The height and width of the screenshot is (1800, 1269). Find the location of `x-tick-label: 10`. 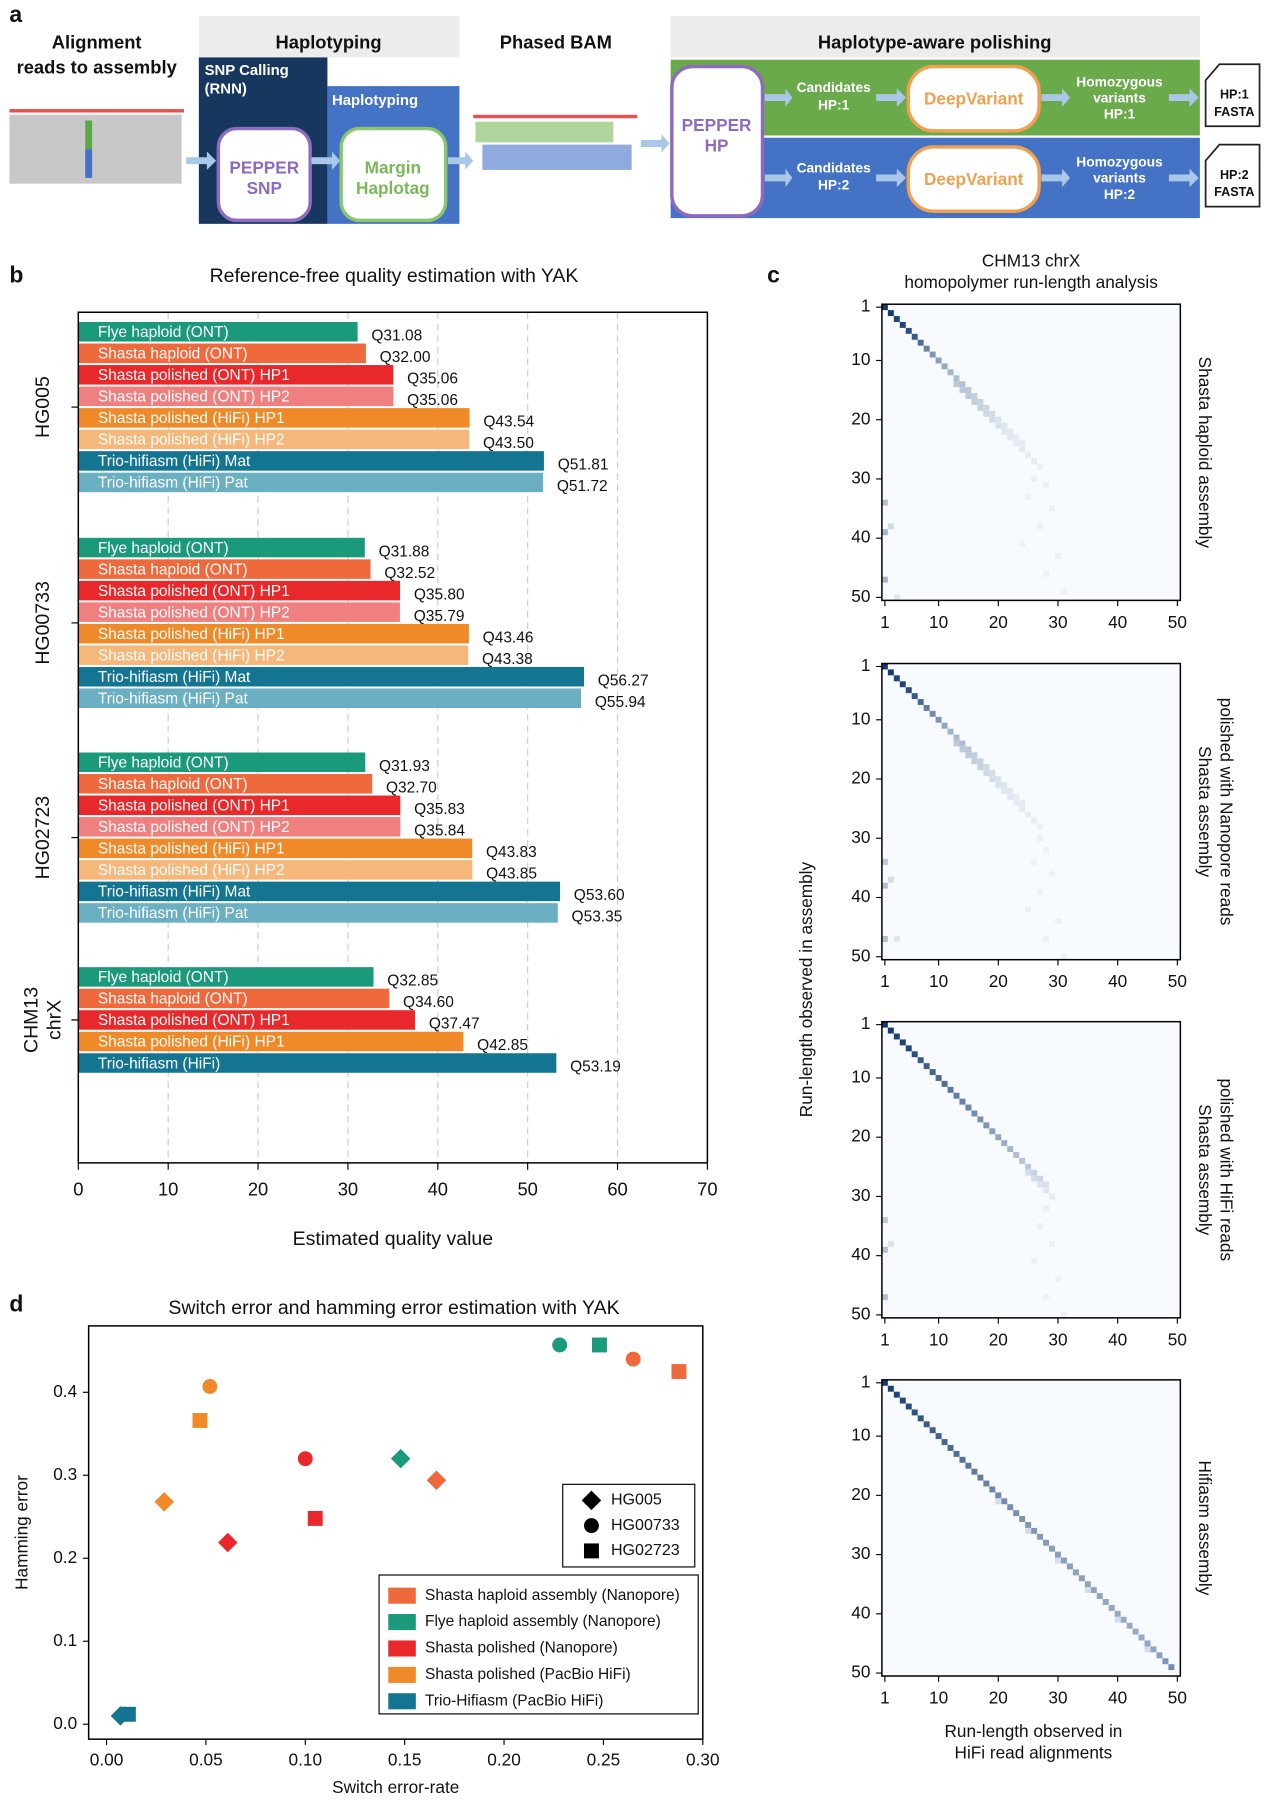

x-tick-label: 10 is located at coordinates (168, 1188).